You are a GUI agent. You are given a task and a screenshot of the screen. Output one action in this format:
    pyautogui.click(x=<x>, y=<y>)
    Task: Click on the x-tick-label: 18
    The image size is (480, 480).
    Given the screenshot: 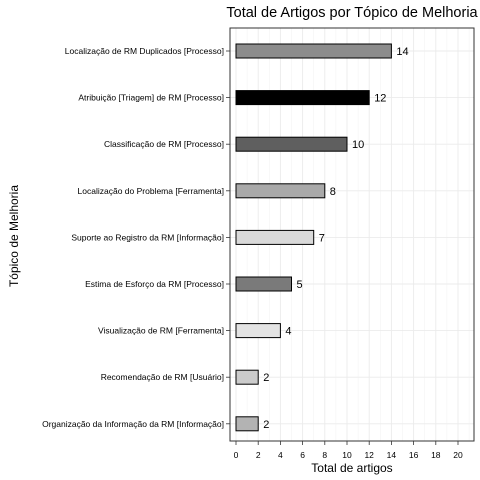 What is the action you would take?
    pyautogui.click(x=436, y=455)
    